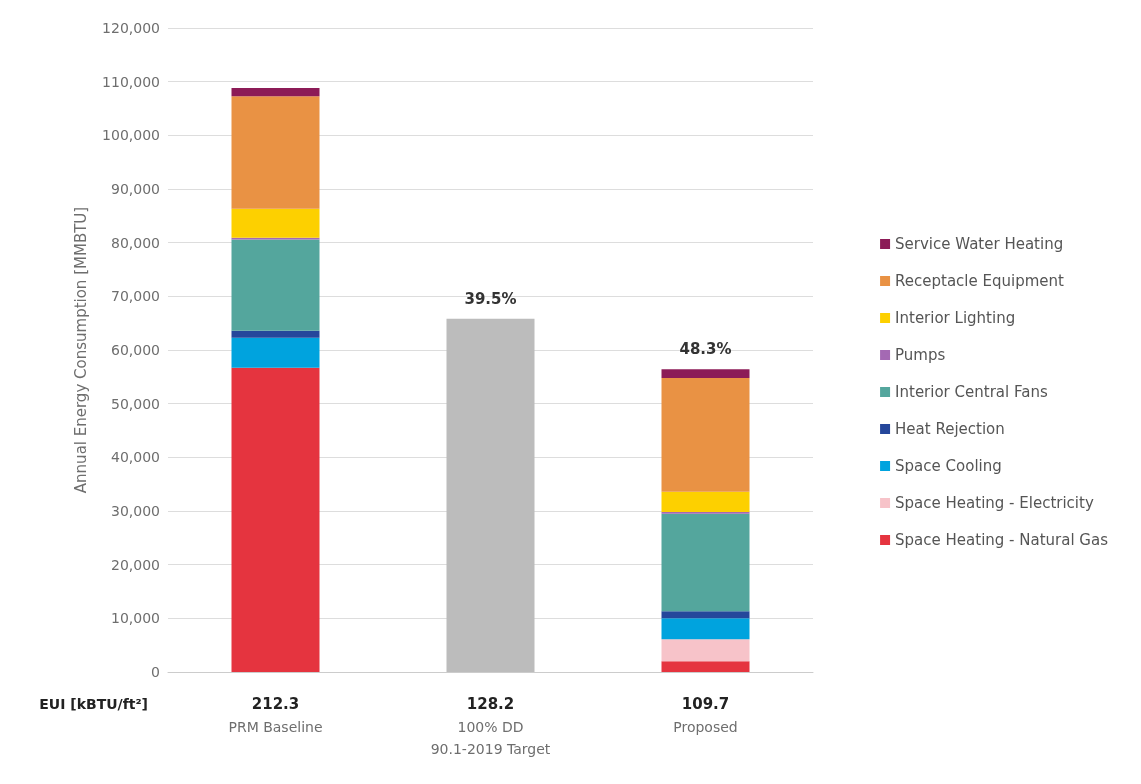 The width and height of the screenshot is (1141, 784). I want to click on legend-label: Interior Lighting, so click(955, 318).